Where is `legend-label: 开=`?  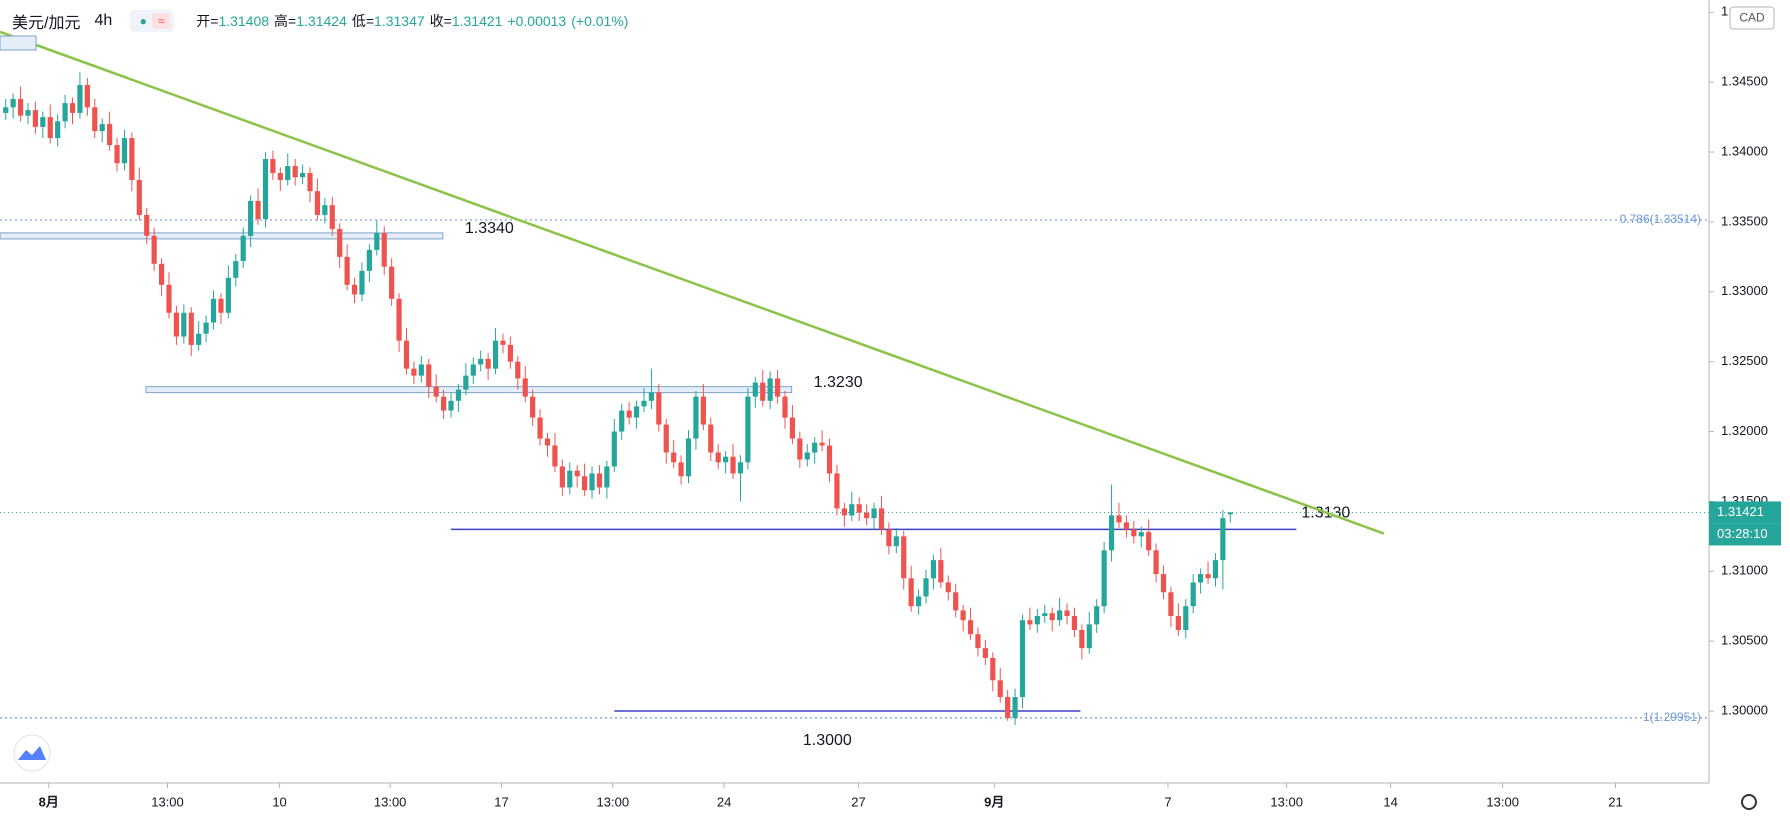 legend-label: 开= is located at coordinates (207, 21).